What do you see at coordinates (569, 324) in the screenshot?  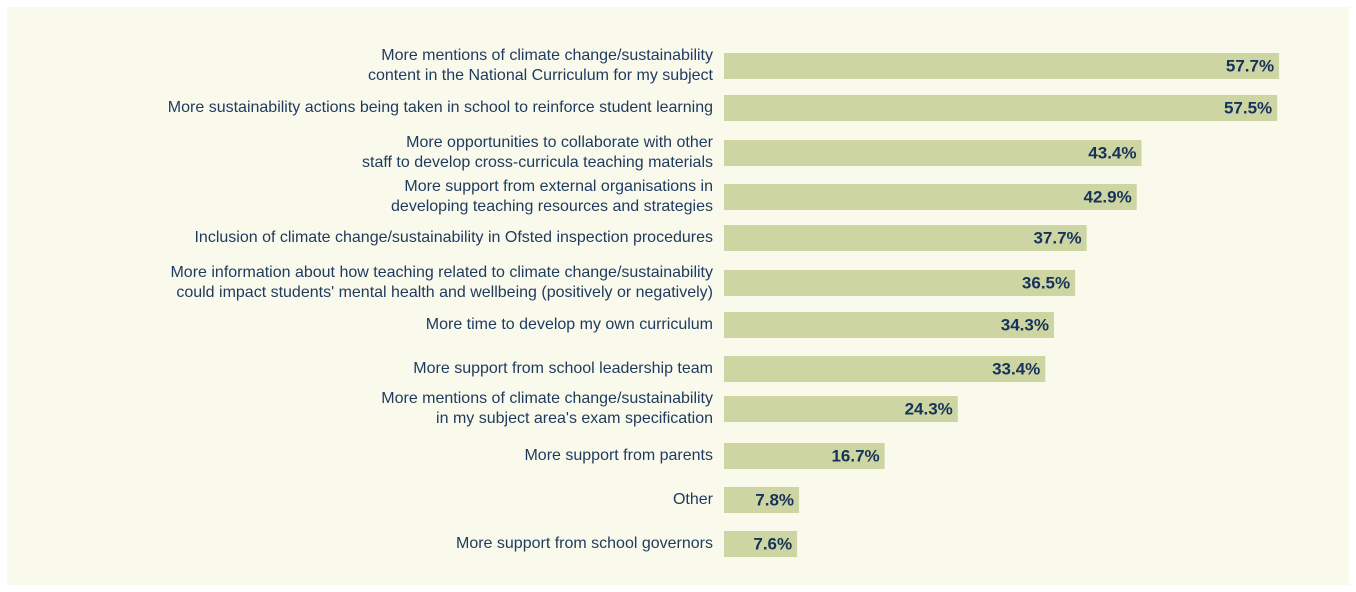 I see `category-label: More time to develop my own curriculum` at bounding box center [569, 324].